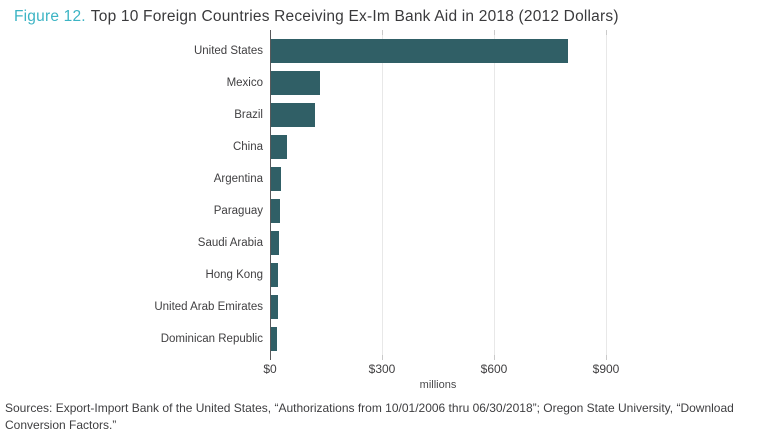  What do you see at coordinates (275, 211) in the screenshot?
I see `bar-paraguay` at bounding box center [275, 211].